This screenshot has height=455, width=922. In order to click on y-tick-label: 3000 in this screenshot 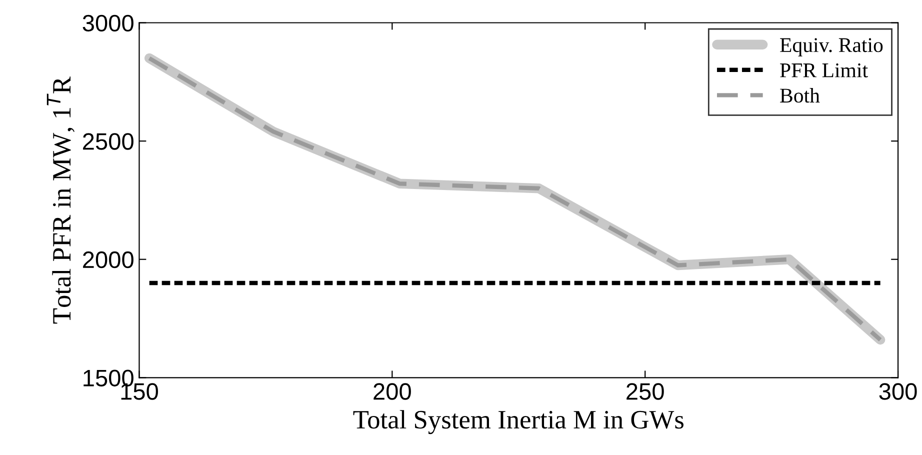, I will do `click(108, 23)`.